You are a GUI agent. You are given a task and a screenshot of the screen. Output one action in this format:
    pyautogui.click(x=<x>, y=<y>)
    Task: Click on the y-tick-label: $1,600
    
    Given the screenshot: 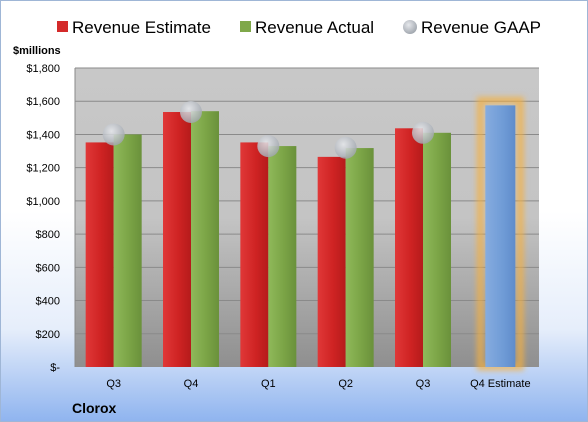 What is the action you would take?
    pyautogui.click(x=43, y=102)
    